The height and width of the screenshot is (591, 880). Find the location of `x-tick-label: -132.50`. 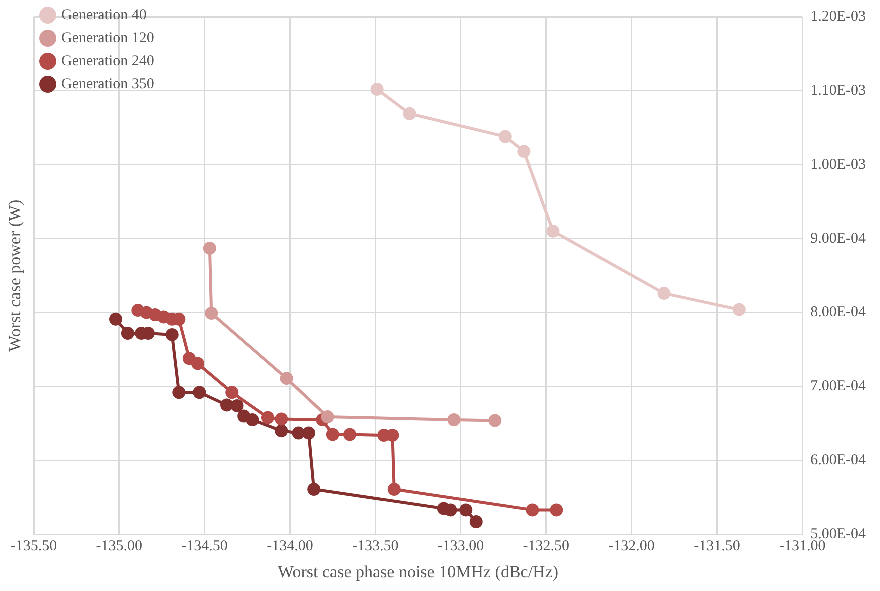

x-tick-label: -132.50 is located at coordinates (546, 546).